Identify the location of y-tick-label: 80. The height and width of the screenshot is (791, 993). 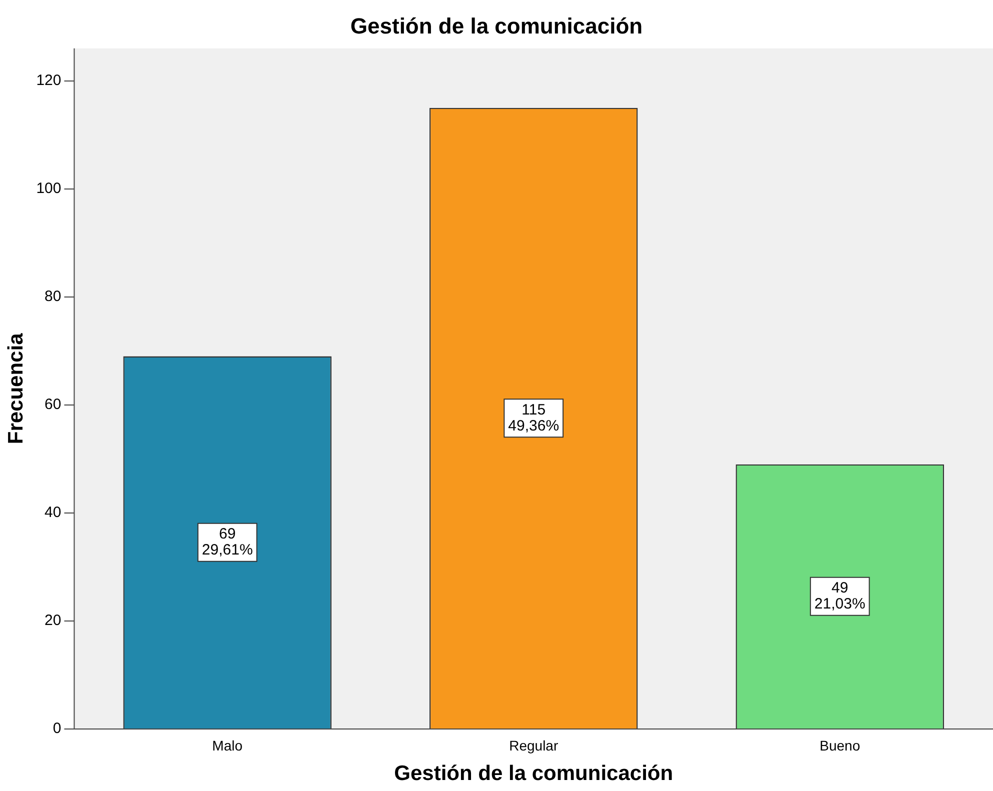
(53, 297).